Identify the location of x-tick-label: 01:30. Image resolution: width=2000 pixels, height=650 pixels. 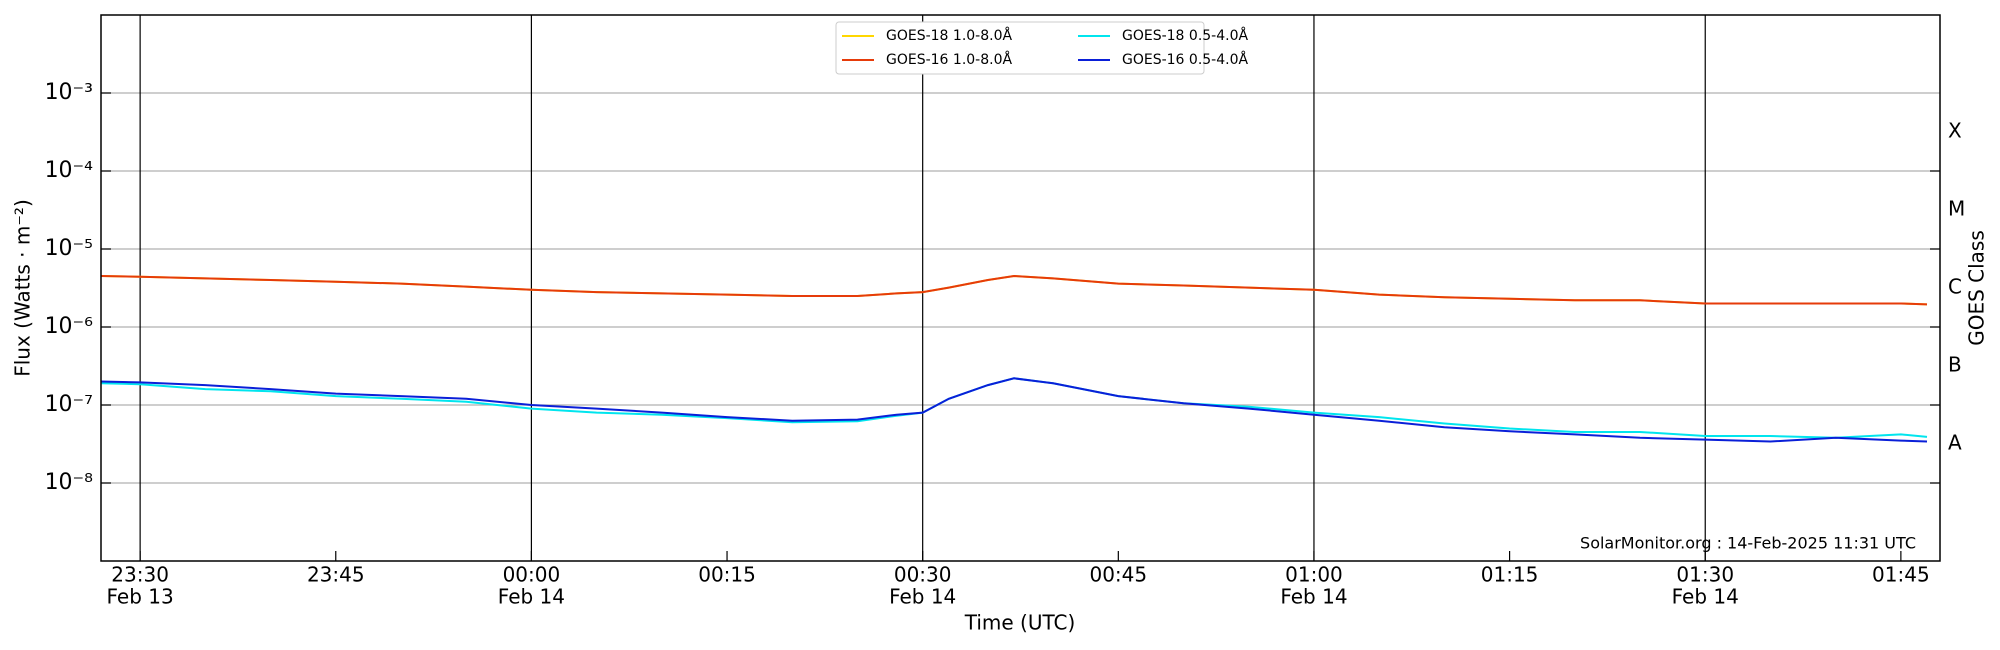
(1705, 575).